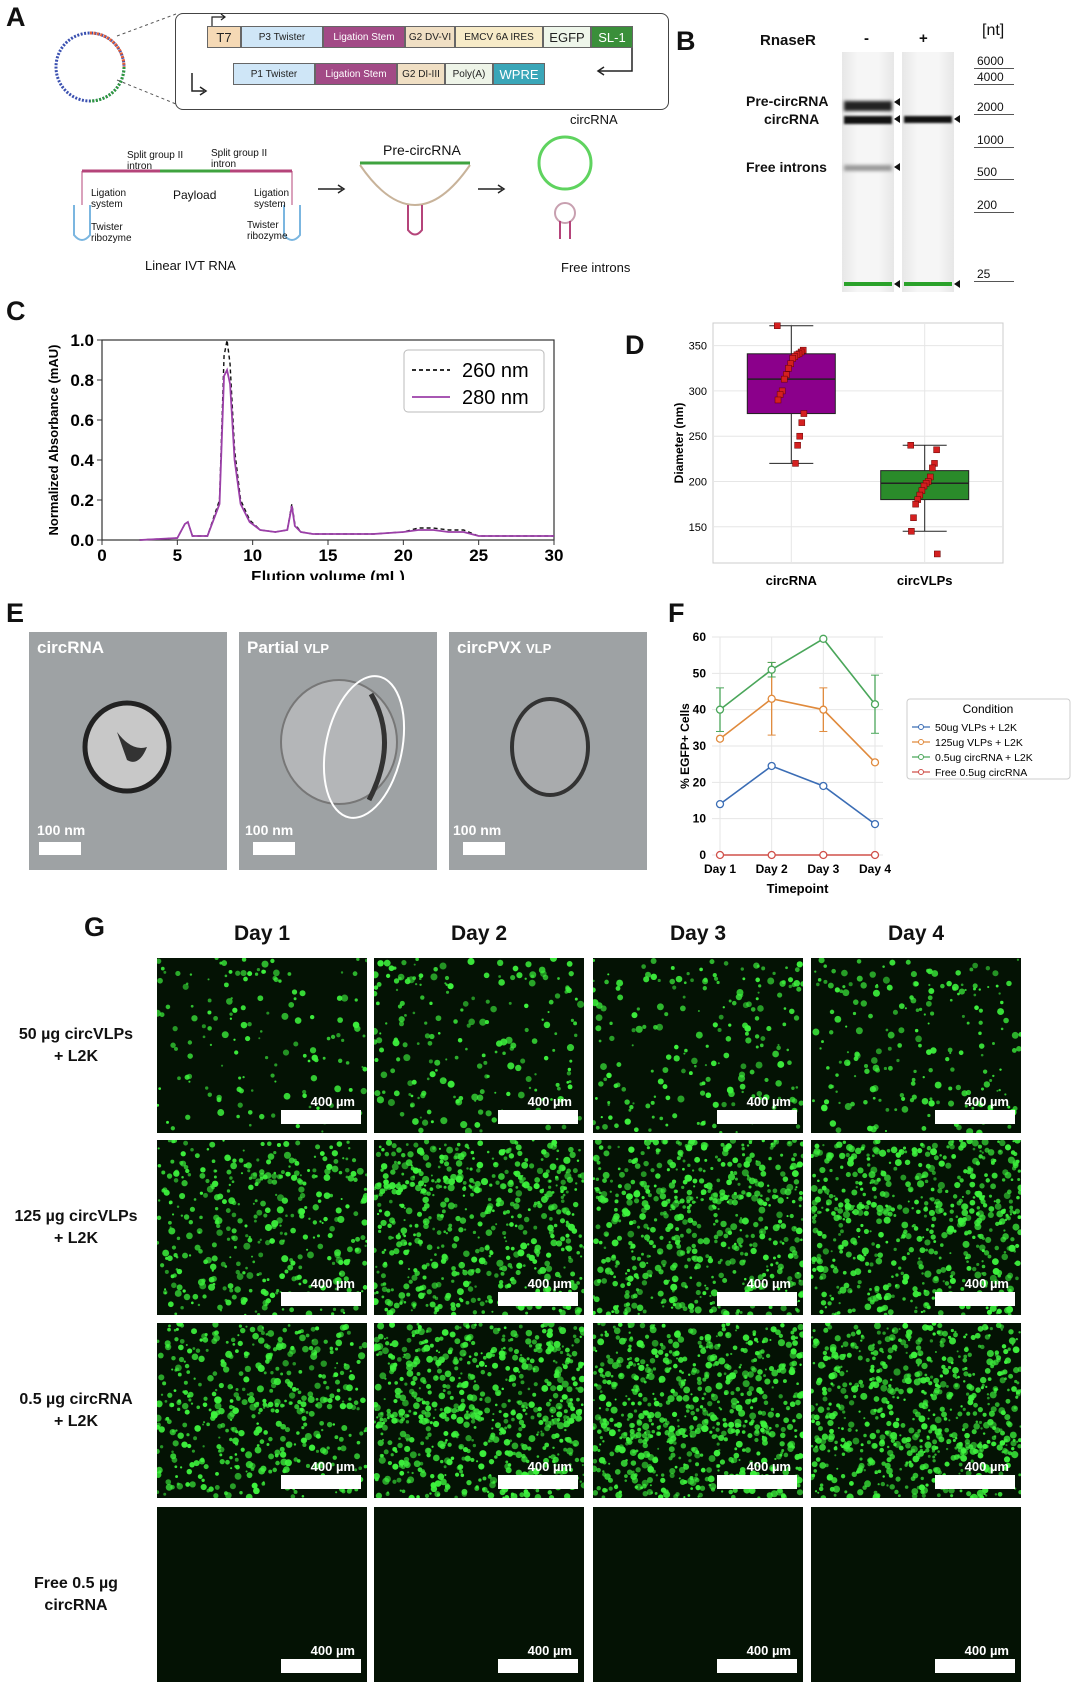 This screenshot has height=1682, width=1080. I want to click on fluorescence-image: 400 µm, so click(916, 1227).